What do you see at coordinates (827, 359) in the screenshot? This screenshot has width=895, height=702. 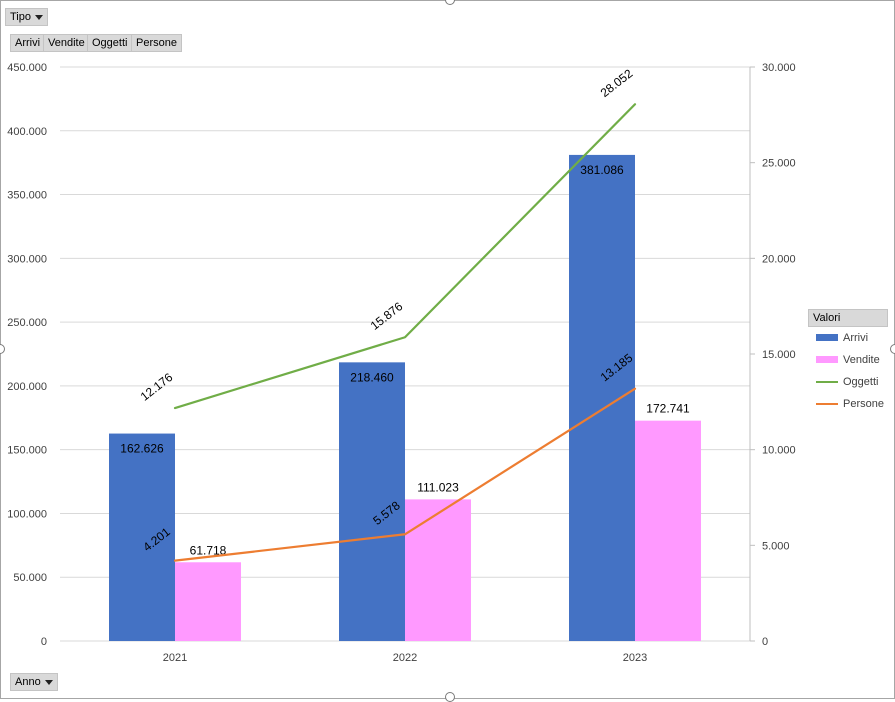 I see `legend-swatch-vendite` at bounding box center [827, 359].